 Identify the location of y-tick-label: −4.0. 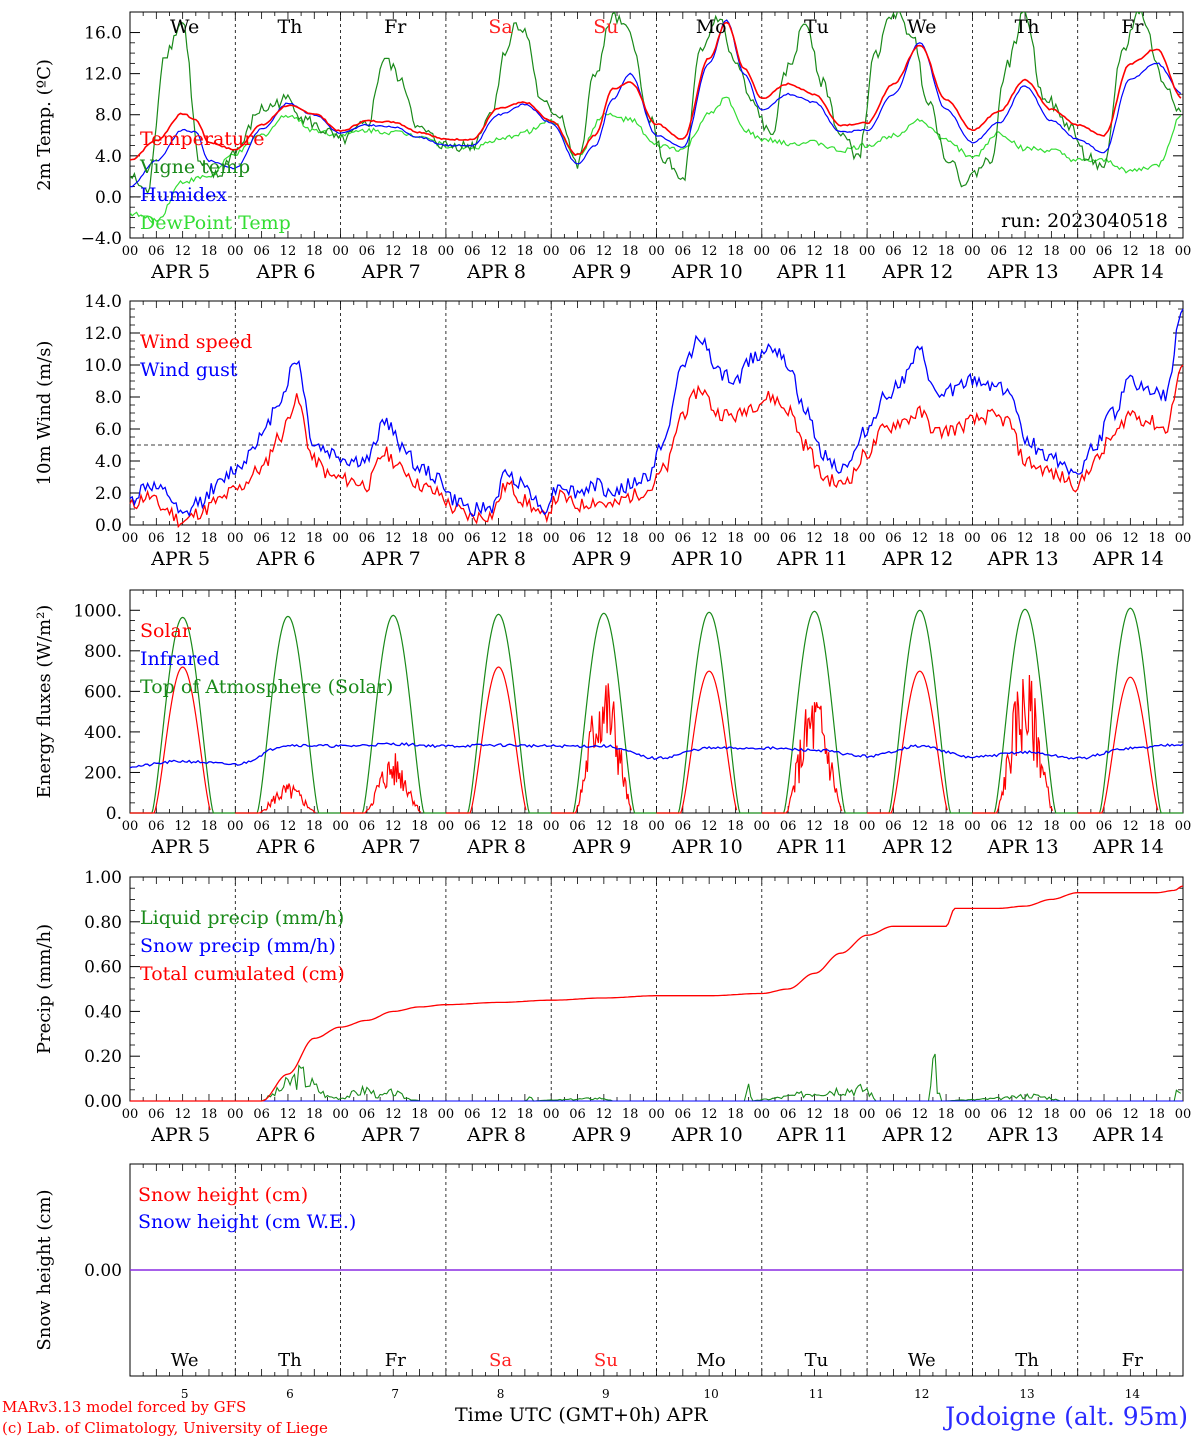
(101, 239).